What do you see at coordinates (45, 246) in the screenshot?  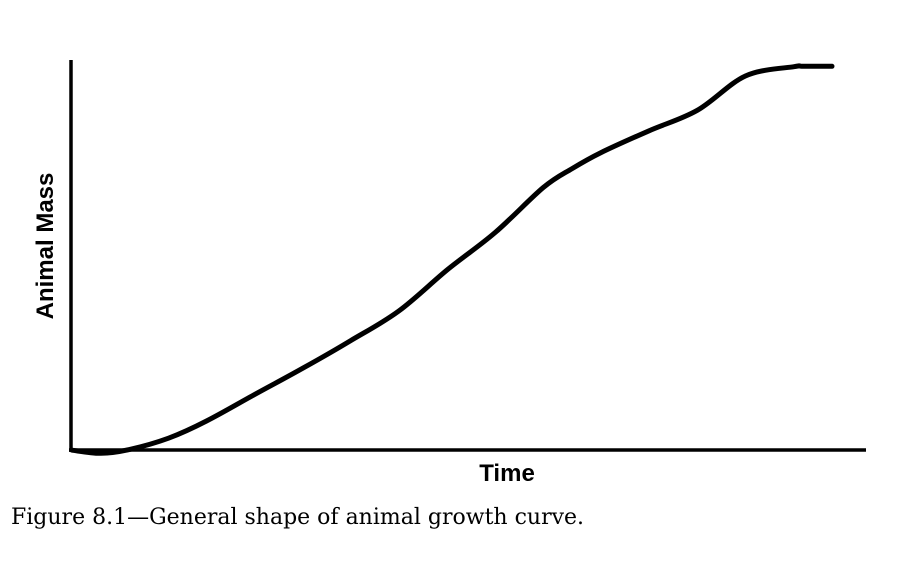 I see `y-axis-title: Animal Mass` at bounding box center [45, 246].